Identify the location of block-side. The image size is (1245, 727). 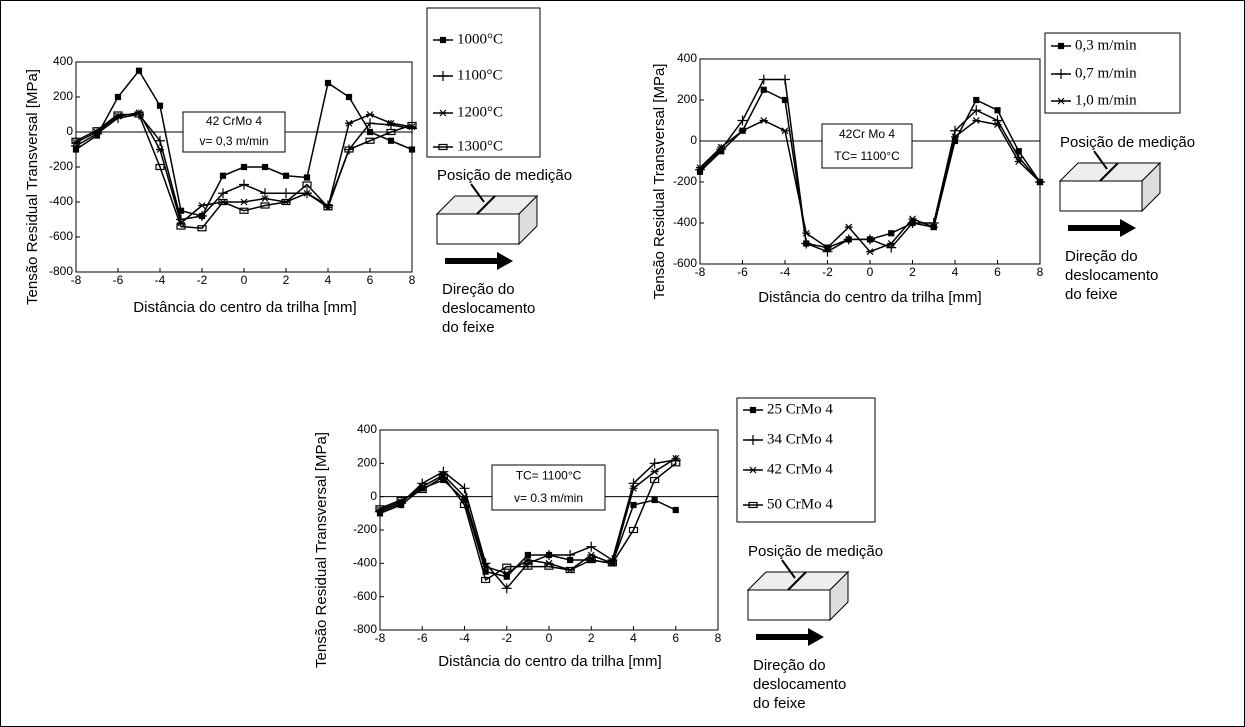
(1151, 187).